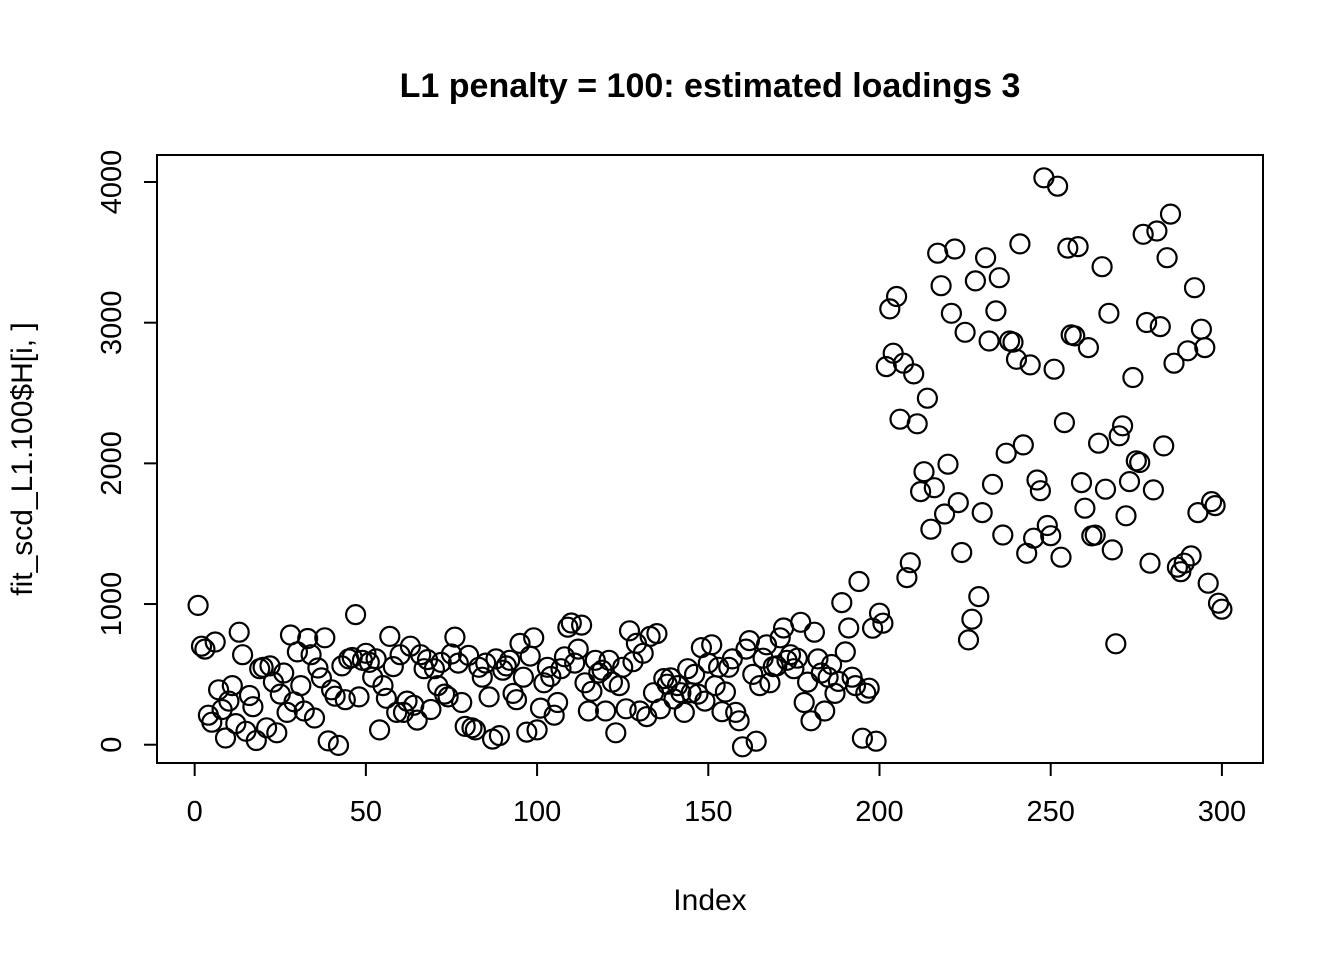  Describe the element at coordinates (1051, 812) in the screenshot. I see `x-tick-label: 250` at that location.